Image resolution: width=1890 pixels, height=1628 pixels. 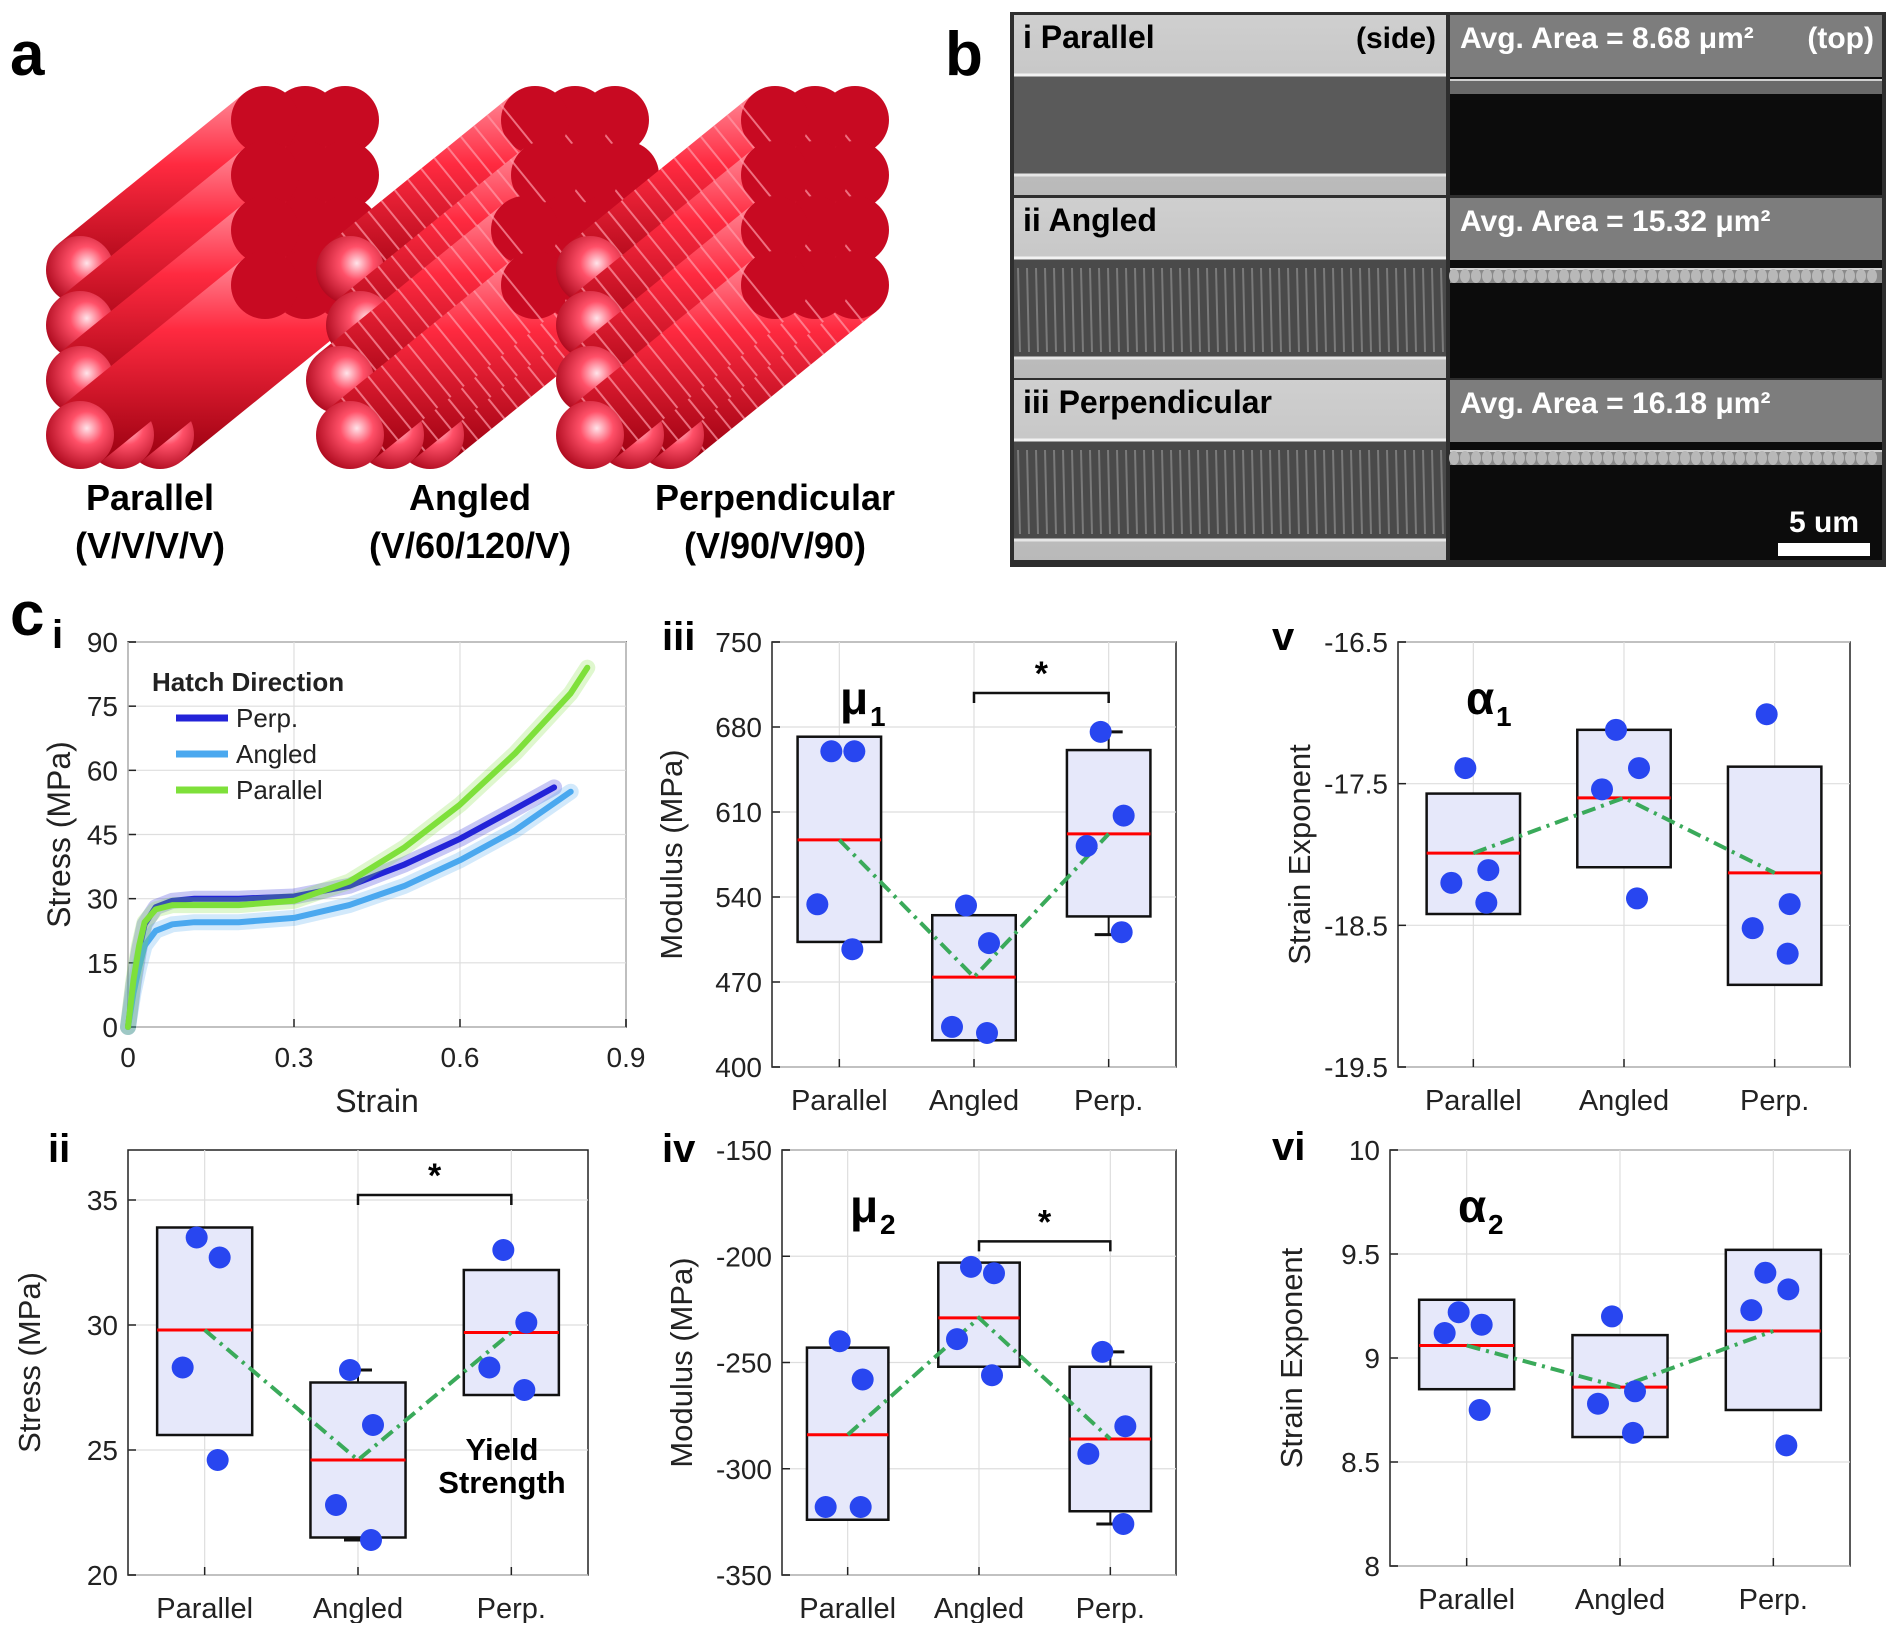 What do you see at coordinates (59, 834) in the screenshot?
I see `y-axis-label: Stress (MPa)` at bounding box center [59, 834].